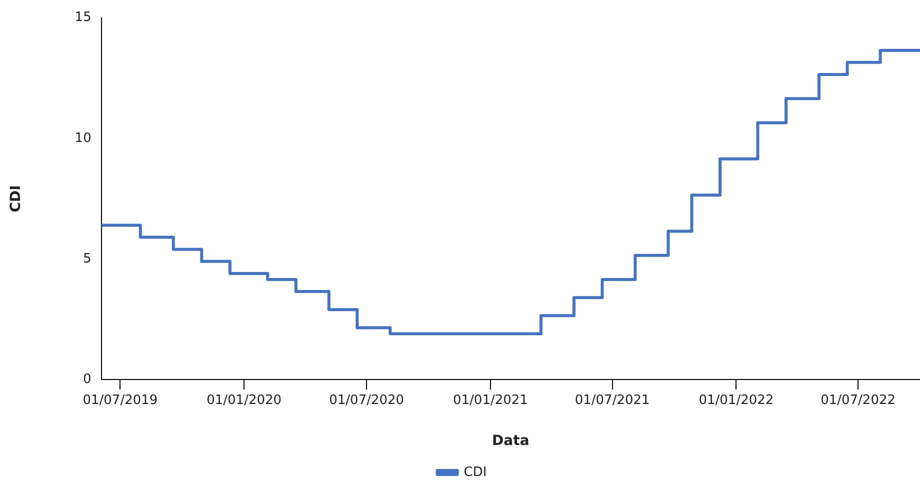 The image size is (920, 493). Describe the element at coordinates (612, 400) in the screenshot. I see `x-tick-label: 01/07/2021` at that location.